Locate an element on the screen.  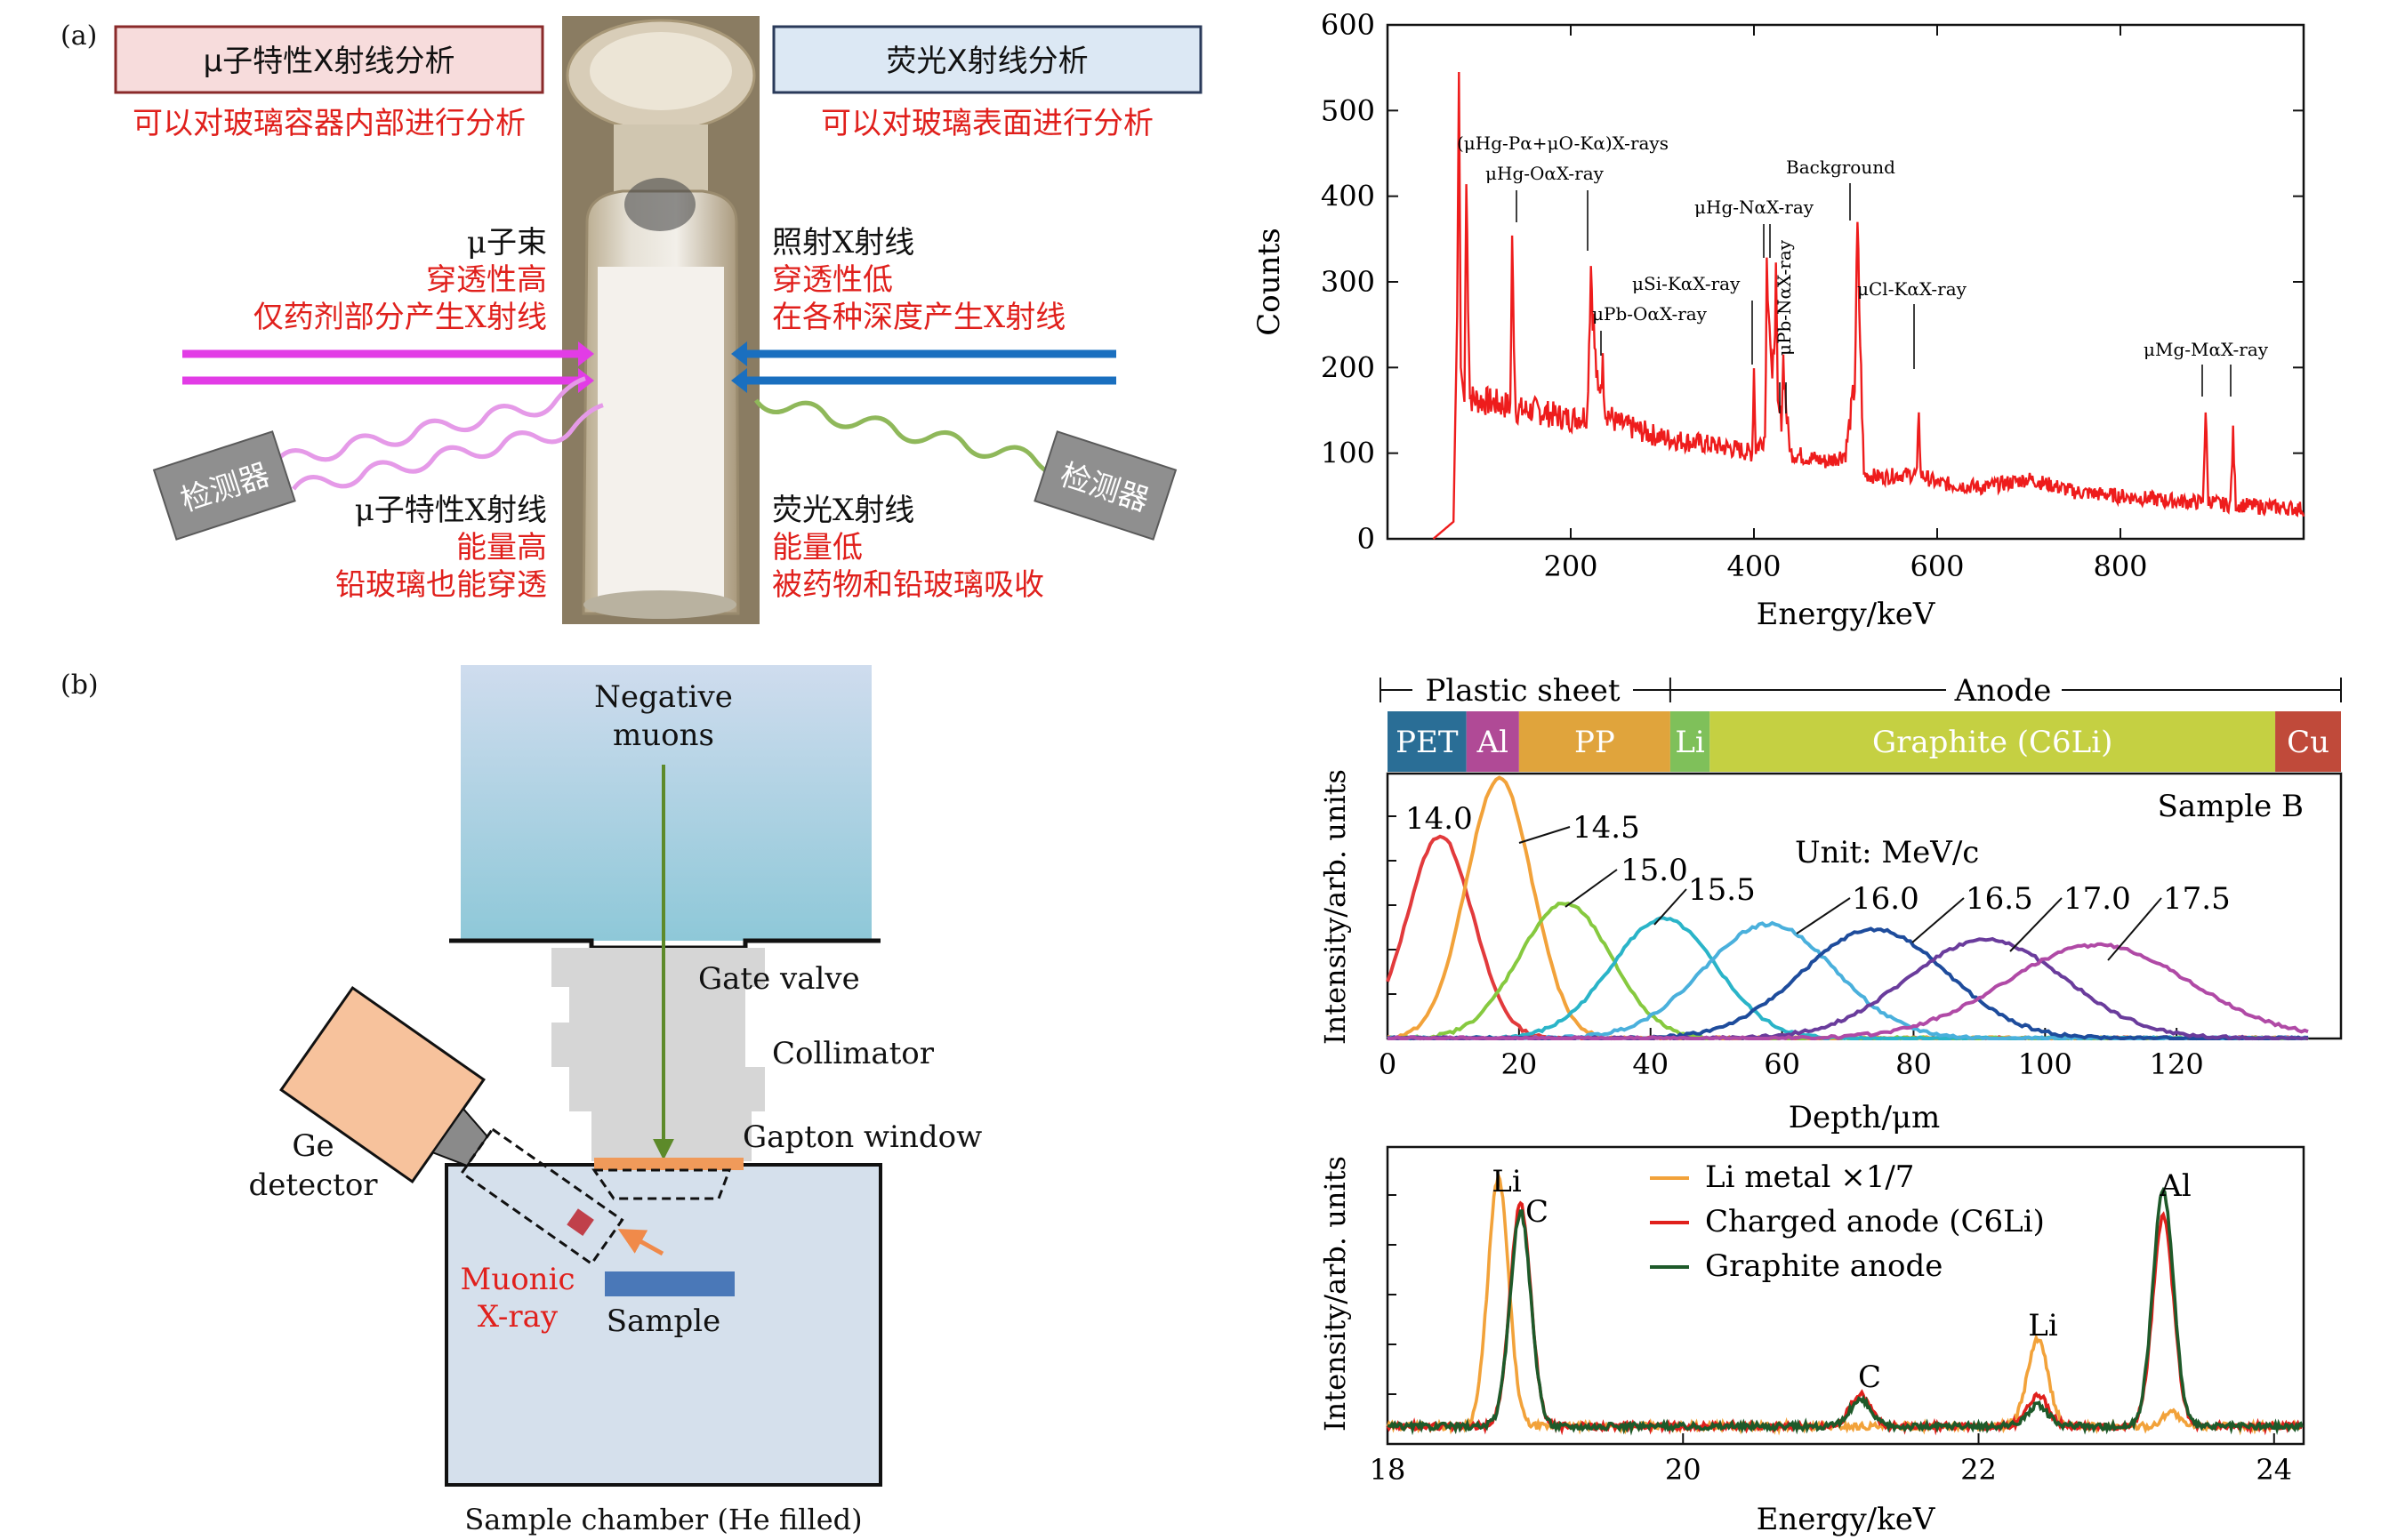
y-tick-label-300: 300 is located at coordinates (1348, 282).